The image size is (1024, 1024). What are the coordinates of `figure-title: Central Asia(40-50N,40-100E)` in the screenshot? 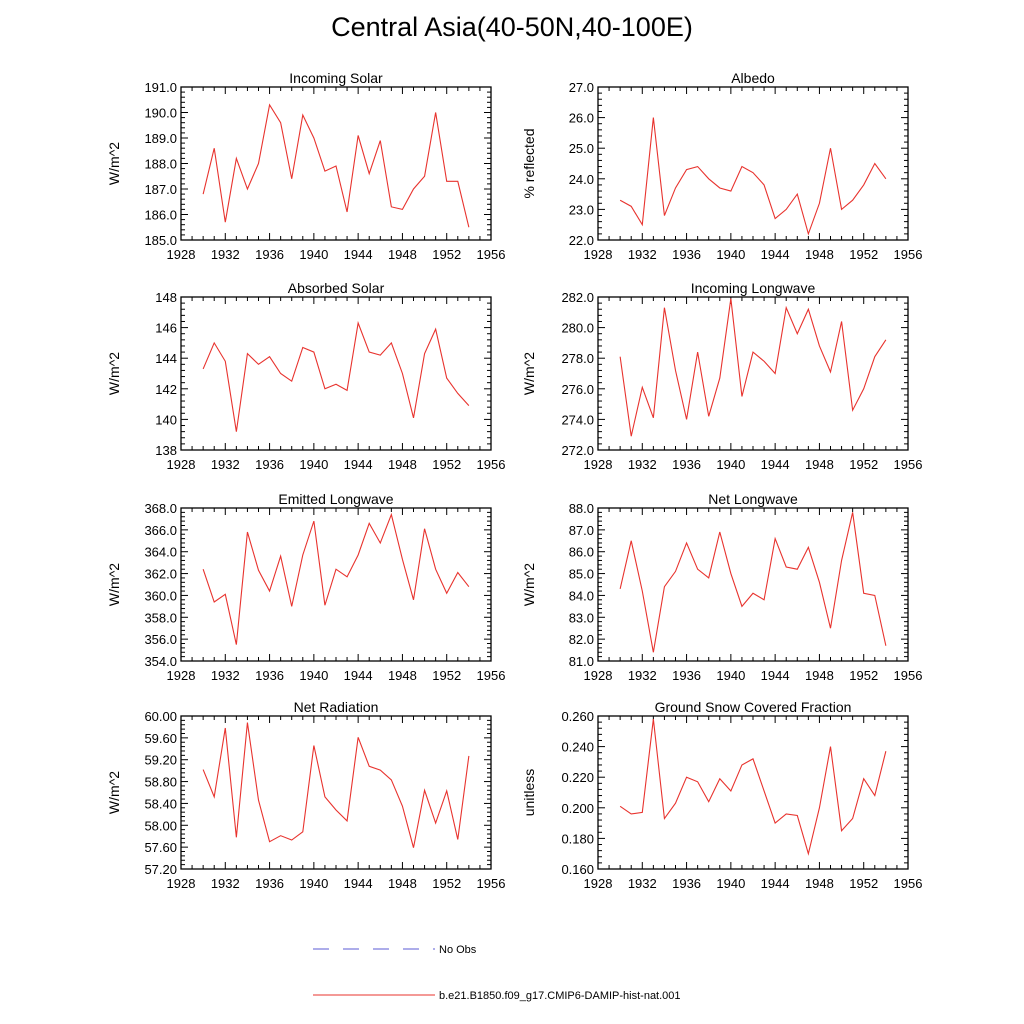 It's located at (512, 27).